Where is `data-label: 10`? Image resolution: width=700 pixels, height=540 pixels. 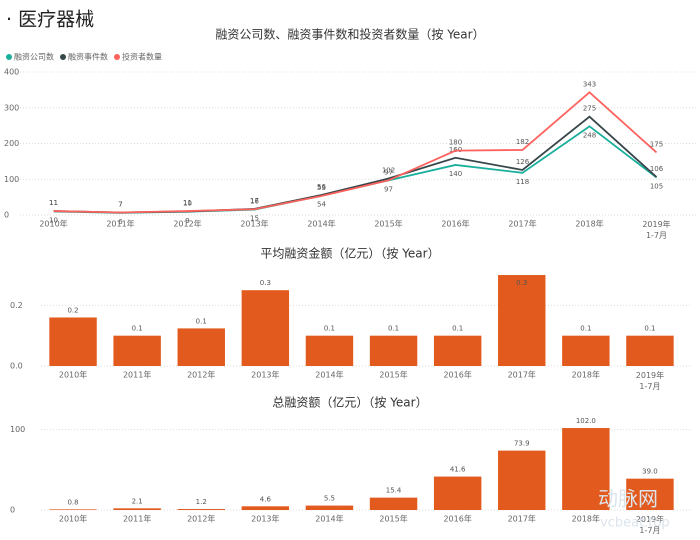 data-label: 10 is located at coordinates (187, 203).